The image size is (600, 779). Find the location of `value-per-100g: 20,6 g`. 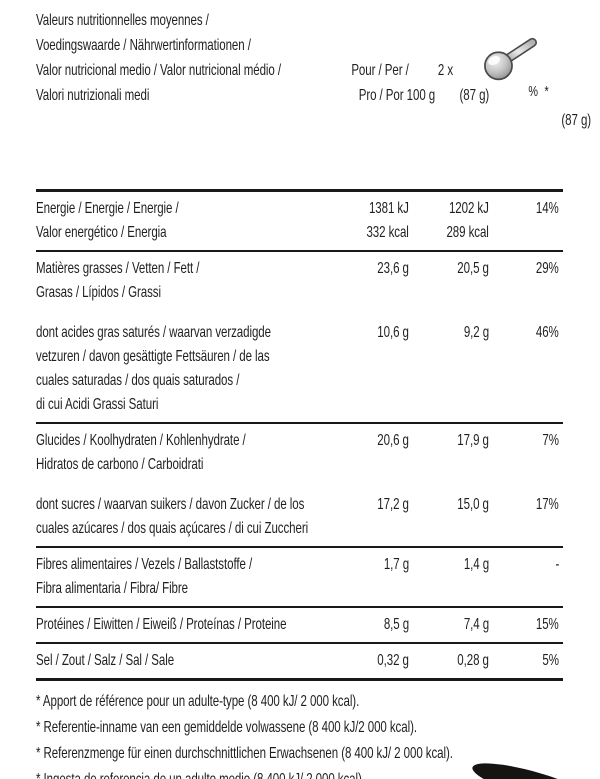

value-per-100g: 20,6 g is located at coordinates (393, 440).